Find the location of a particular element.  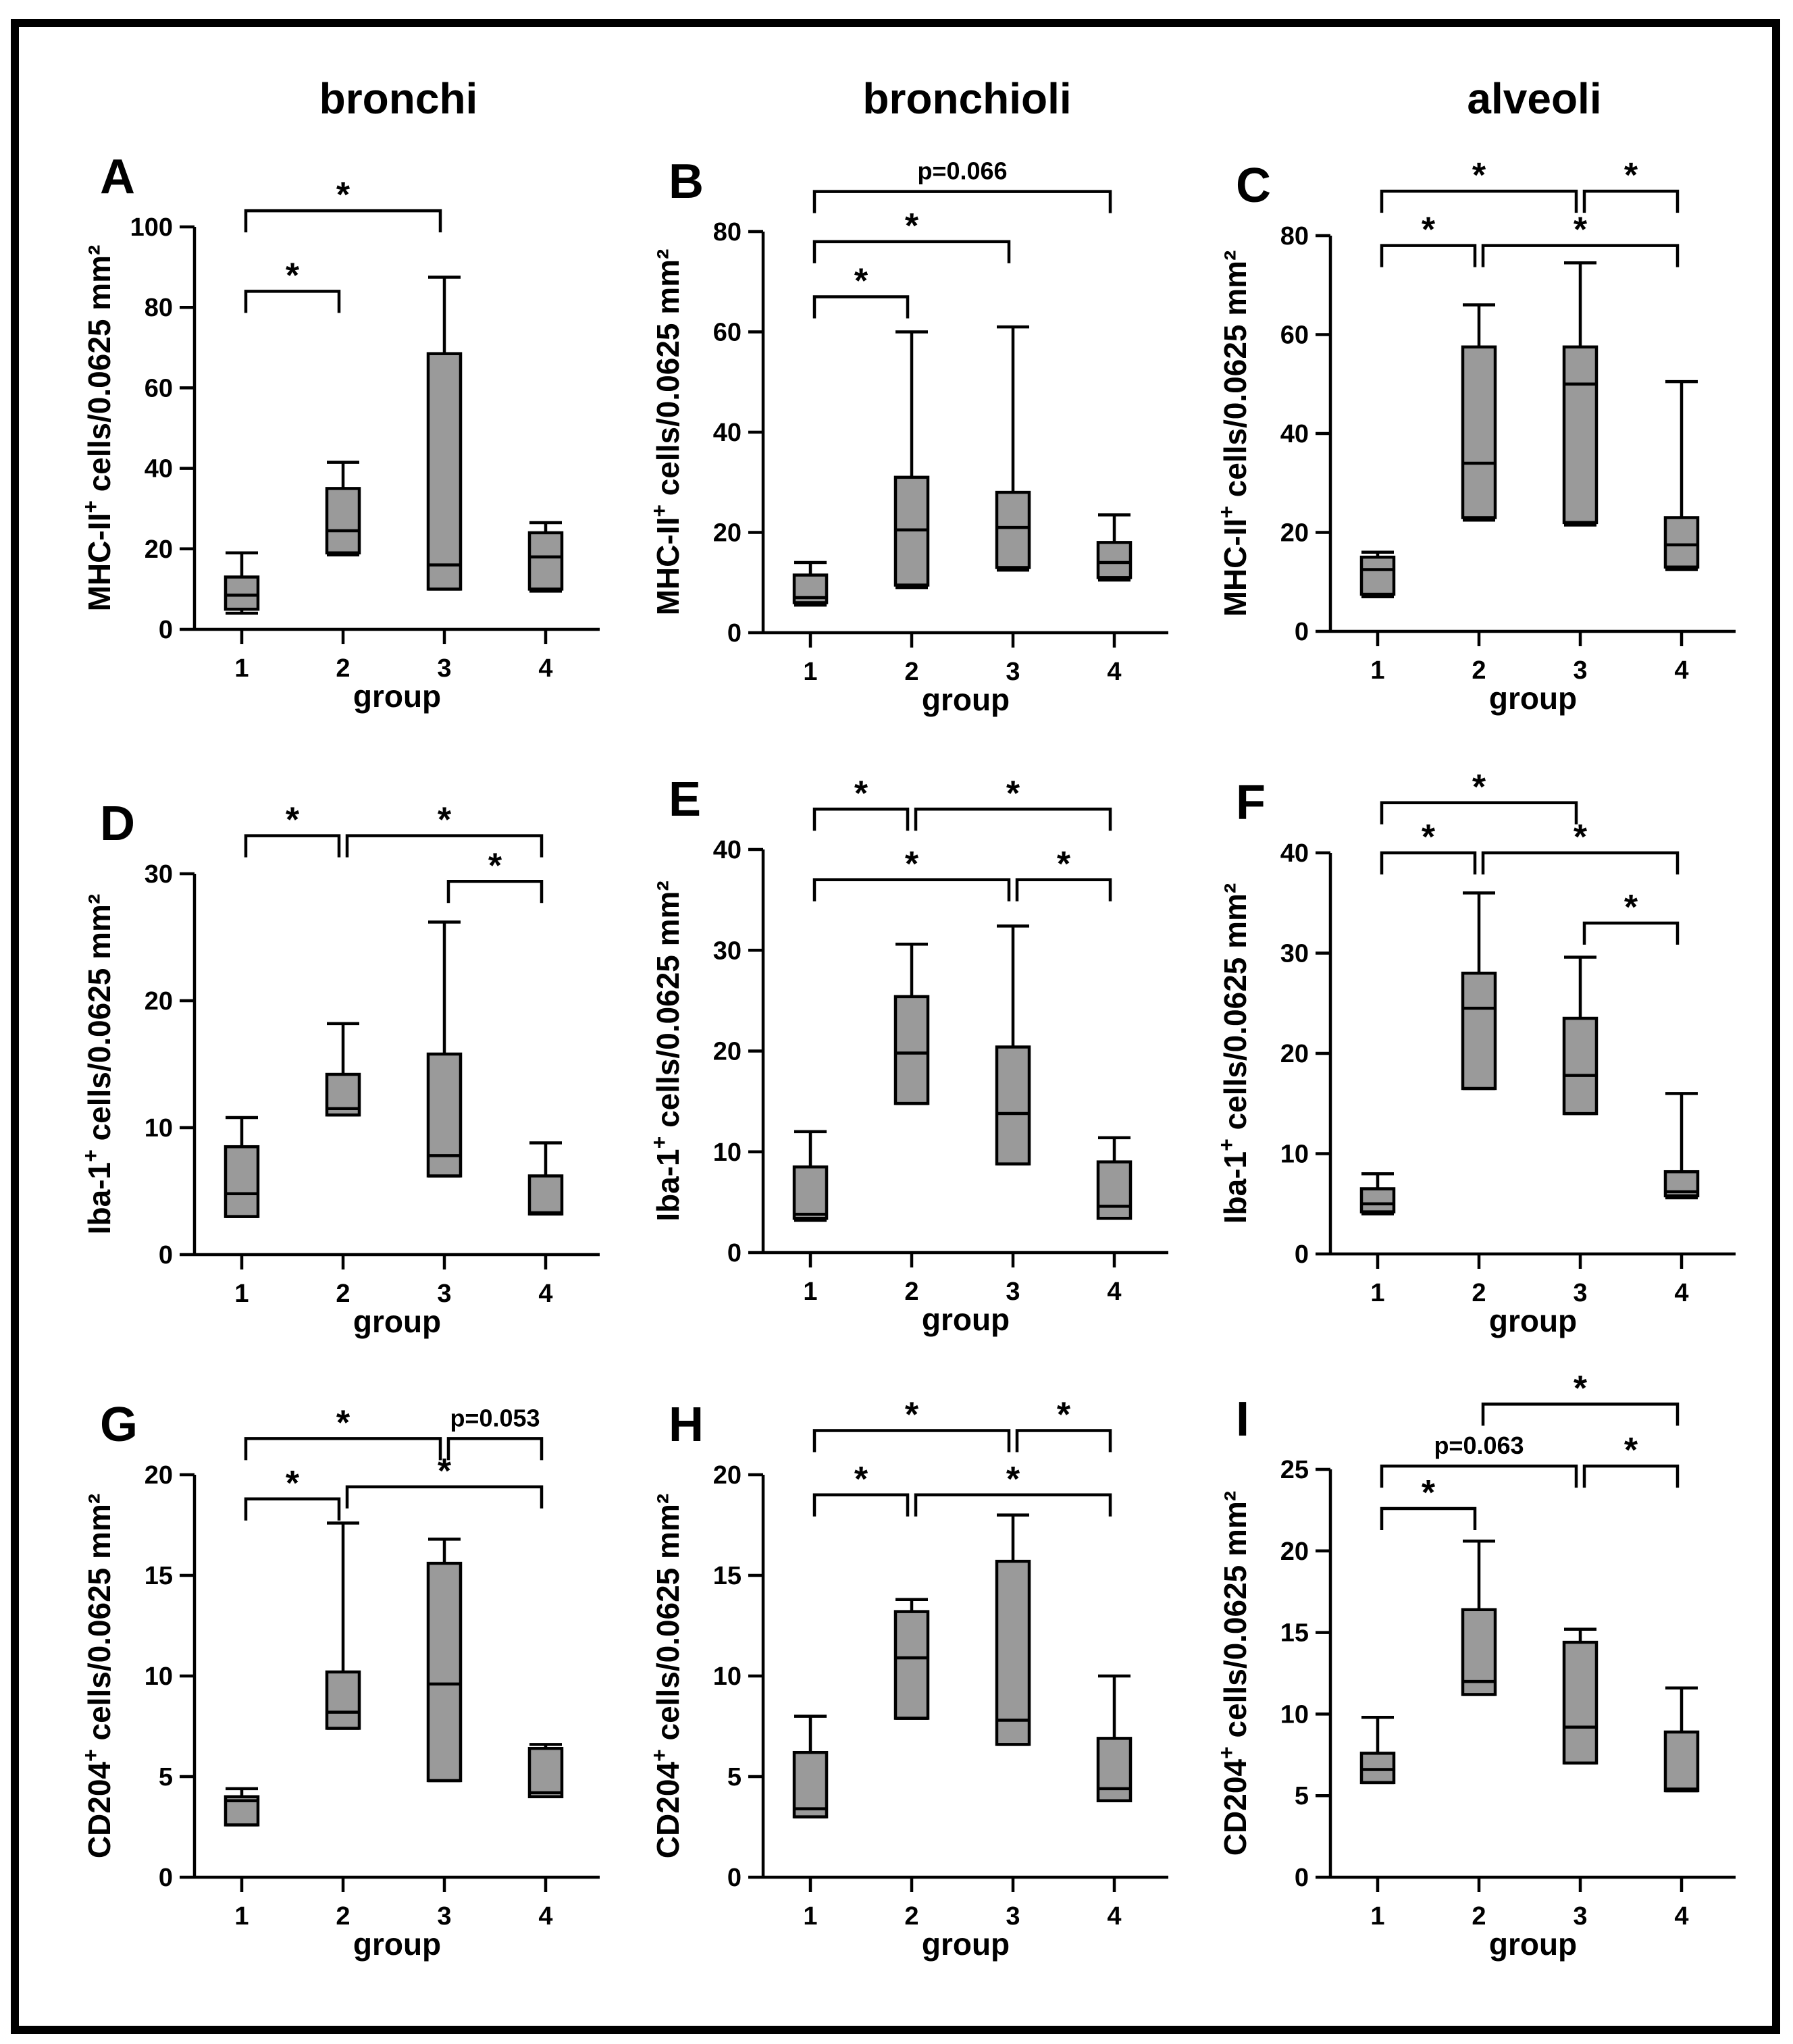

panel-letter: H is located at coordinates (686, 1425).